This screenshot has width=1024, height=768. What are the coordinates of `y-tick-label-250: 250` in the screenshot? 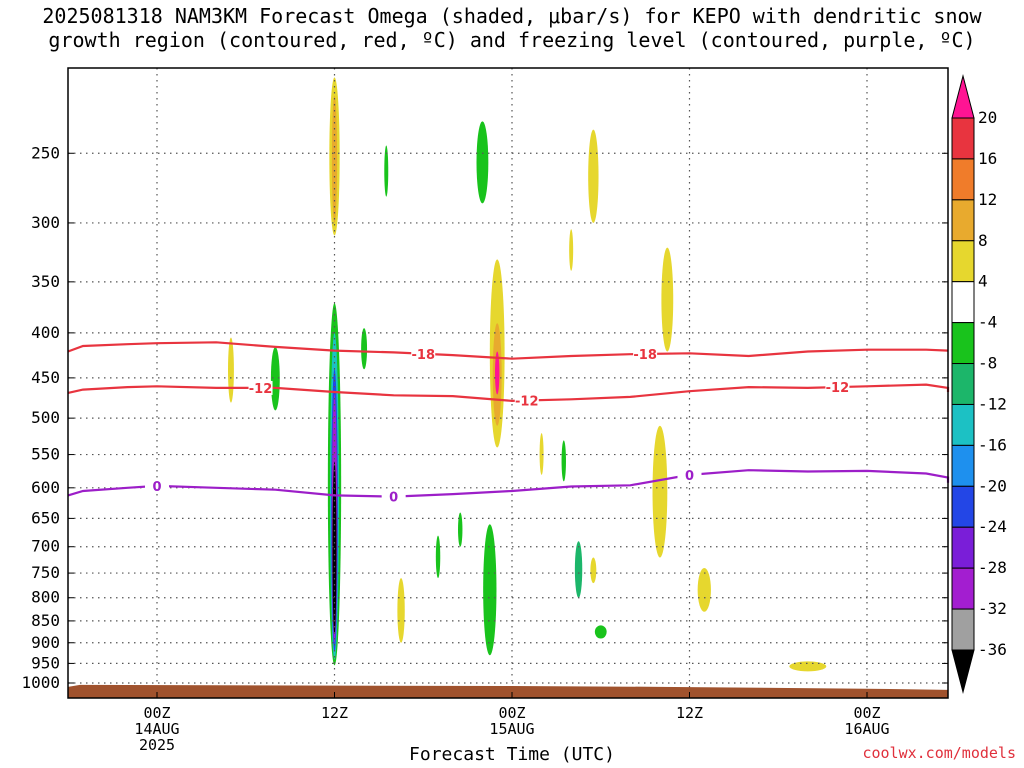 It's located at (45, 152).